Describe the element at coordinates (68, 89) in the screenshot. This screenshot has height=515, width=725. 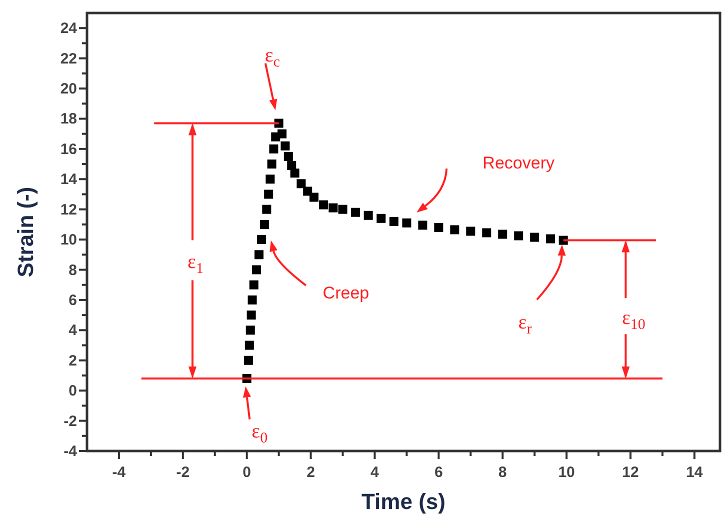
I see `y-tick-label: 20` at that location.